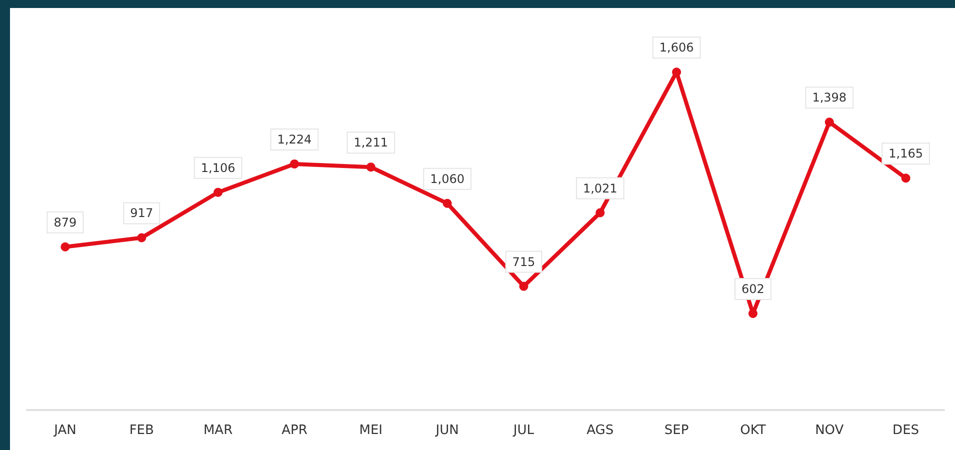  I want to click on data-label: 602, so click(753, 289).